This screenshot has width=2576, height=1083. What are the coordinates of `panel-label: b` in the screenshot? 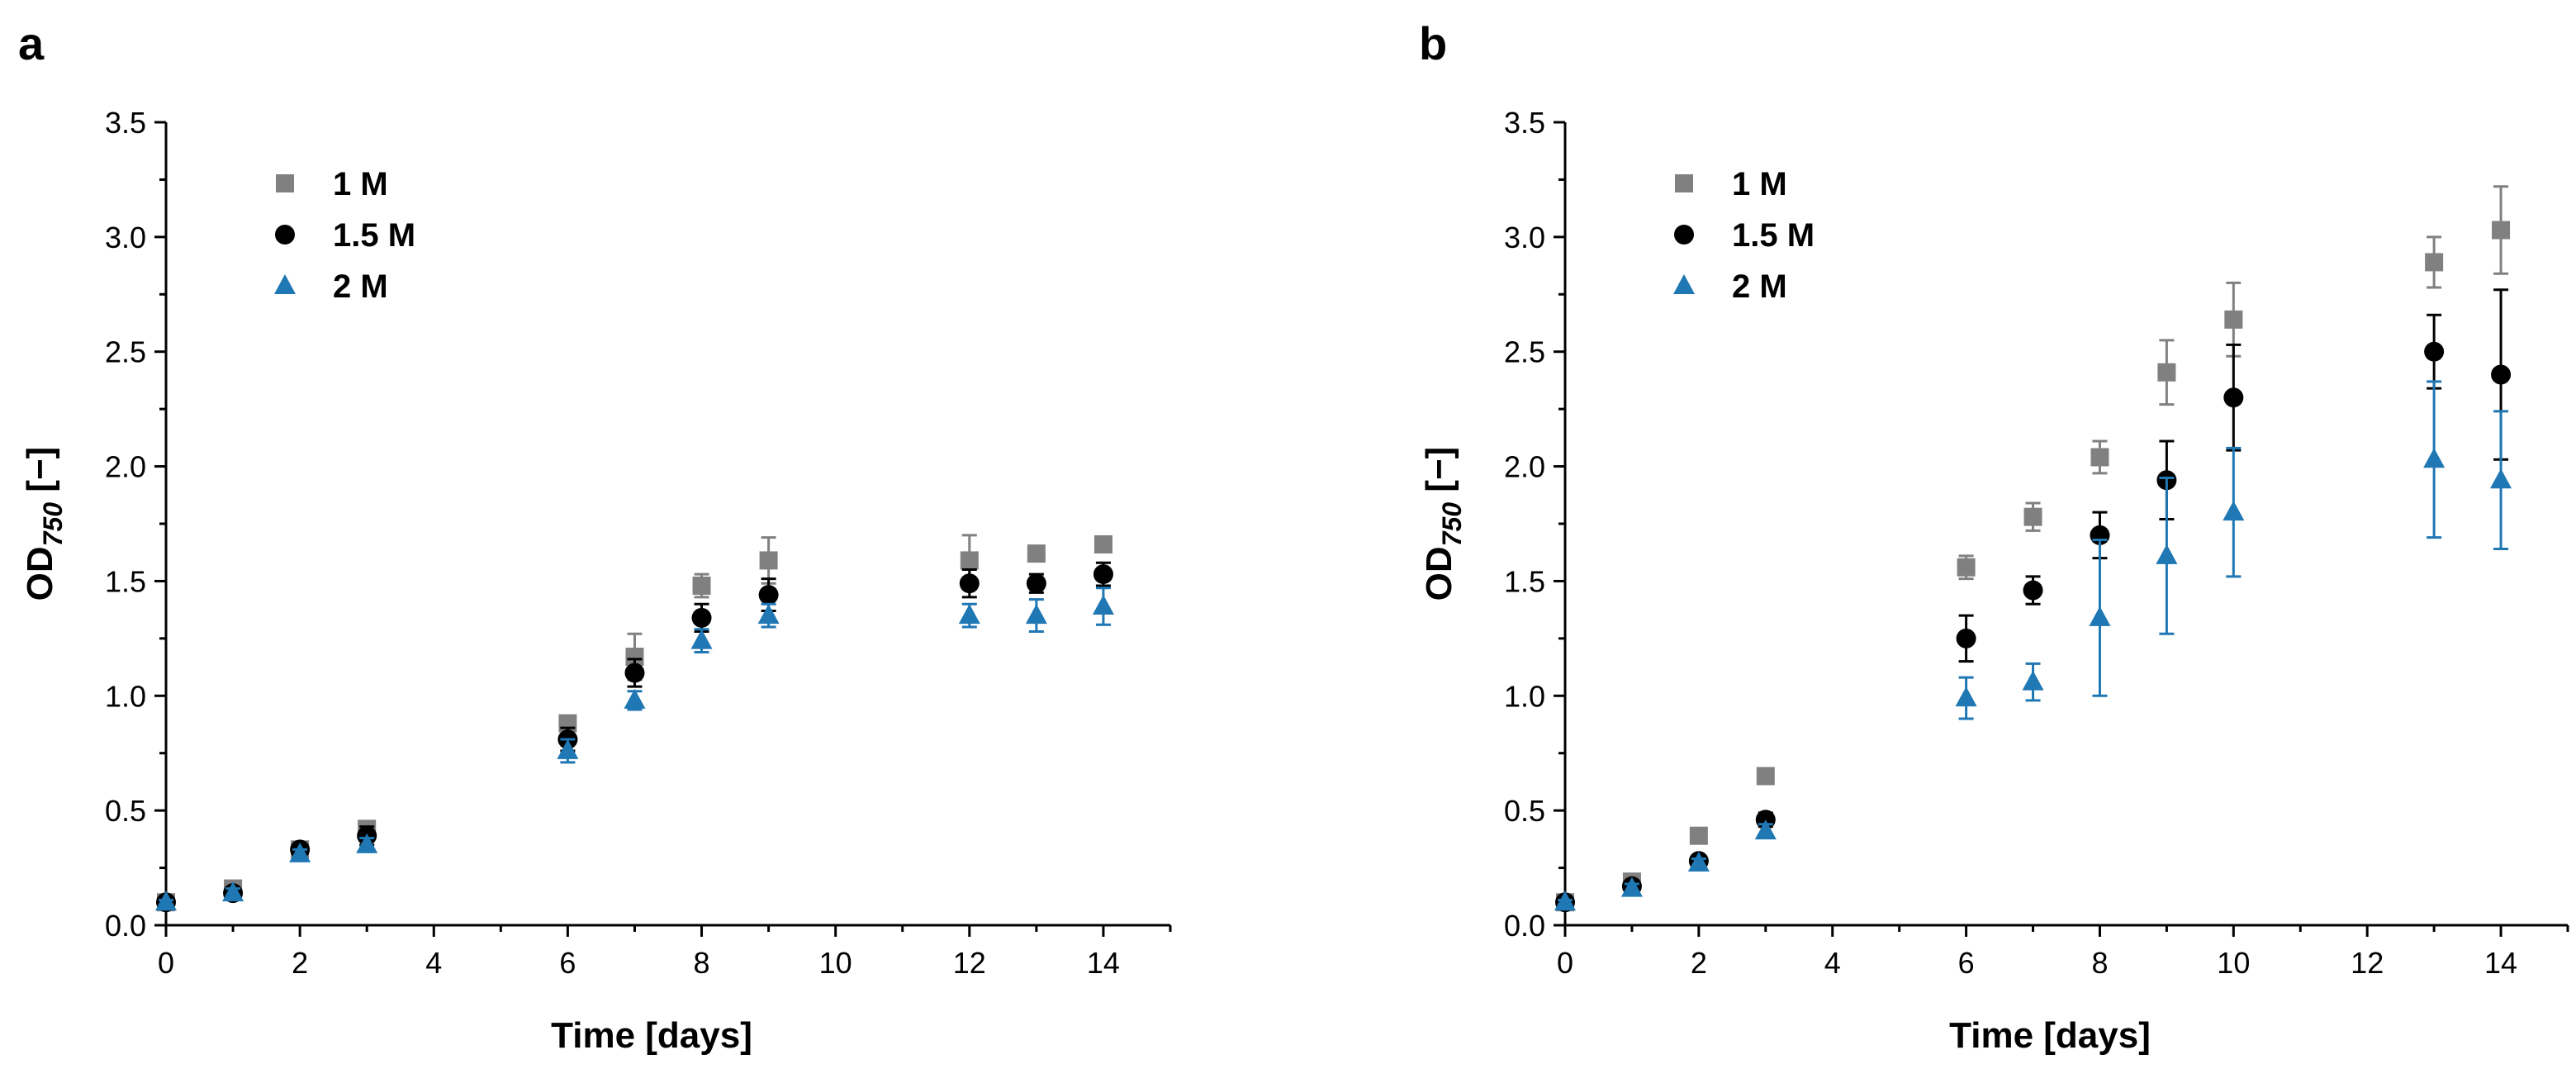 It's located at (1433, 43).